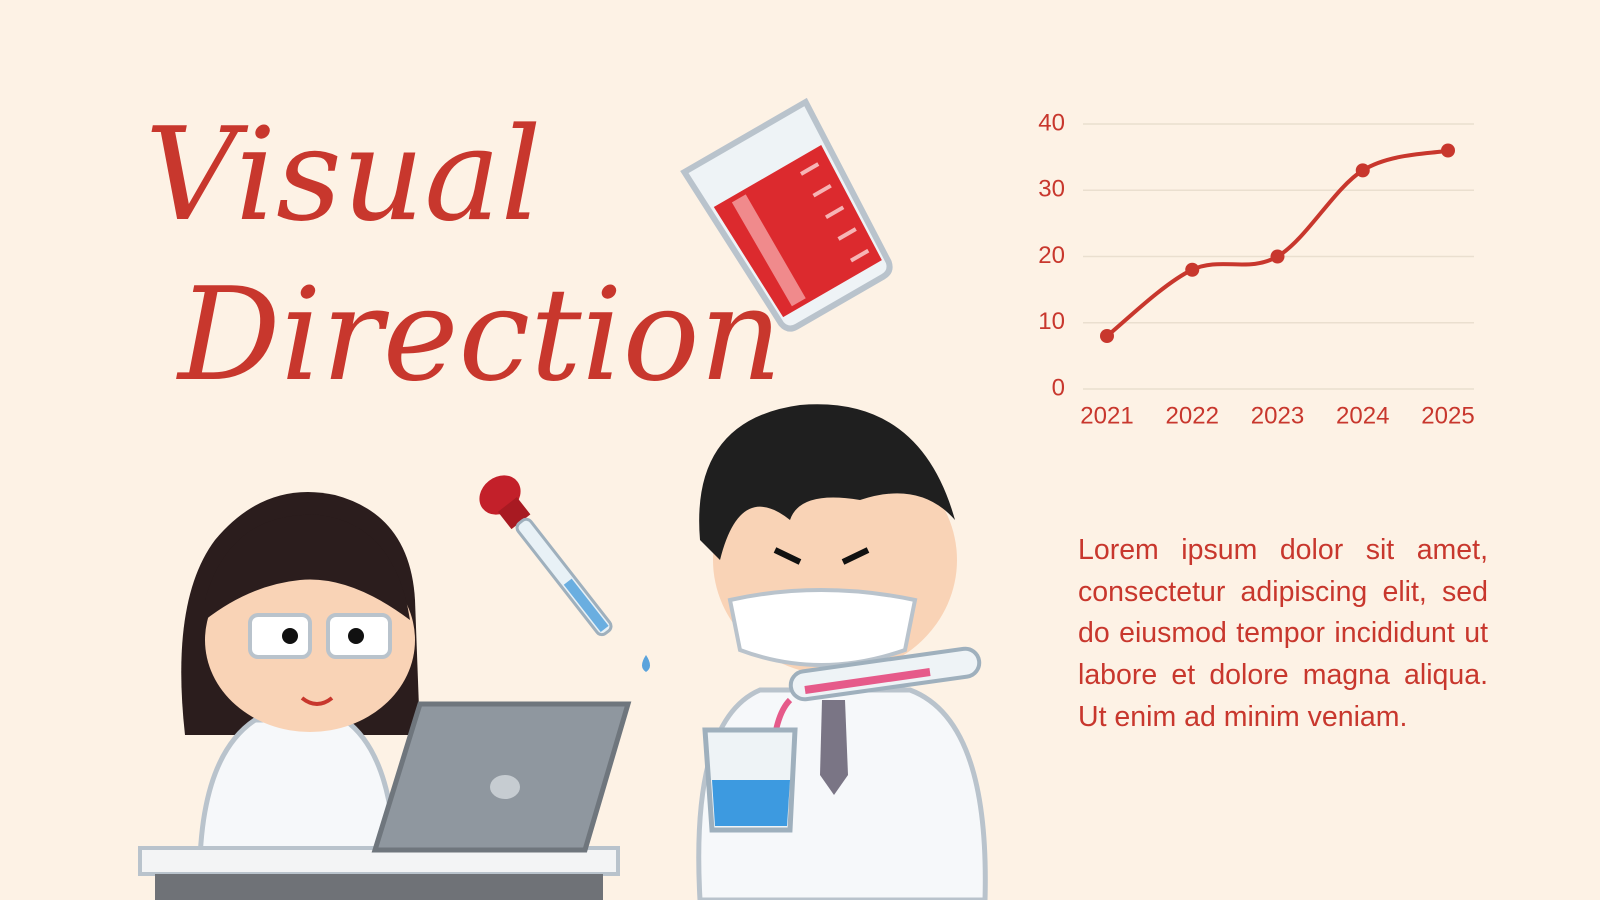  Describe the element at coordinates (1447, 415) in the screenshot. I see `x-tick-label: 2025` at that location.